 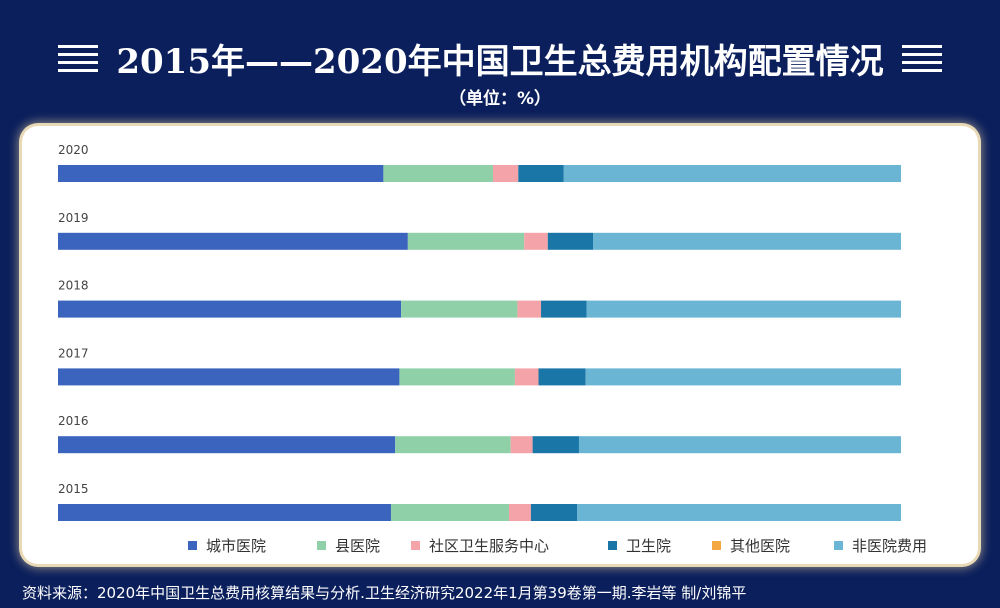 I want to click on category-label-2017: 2017, so click(x=73, y=353).